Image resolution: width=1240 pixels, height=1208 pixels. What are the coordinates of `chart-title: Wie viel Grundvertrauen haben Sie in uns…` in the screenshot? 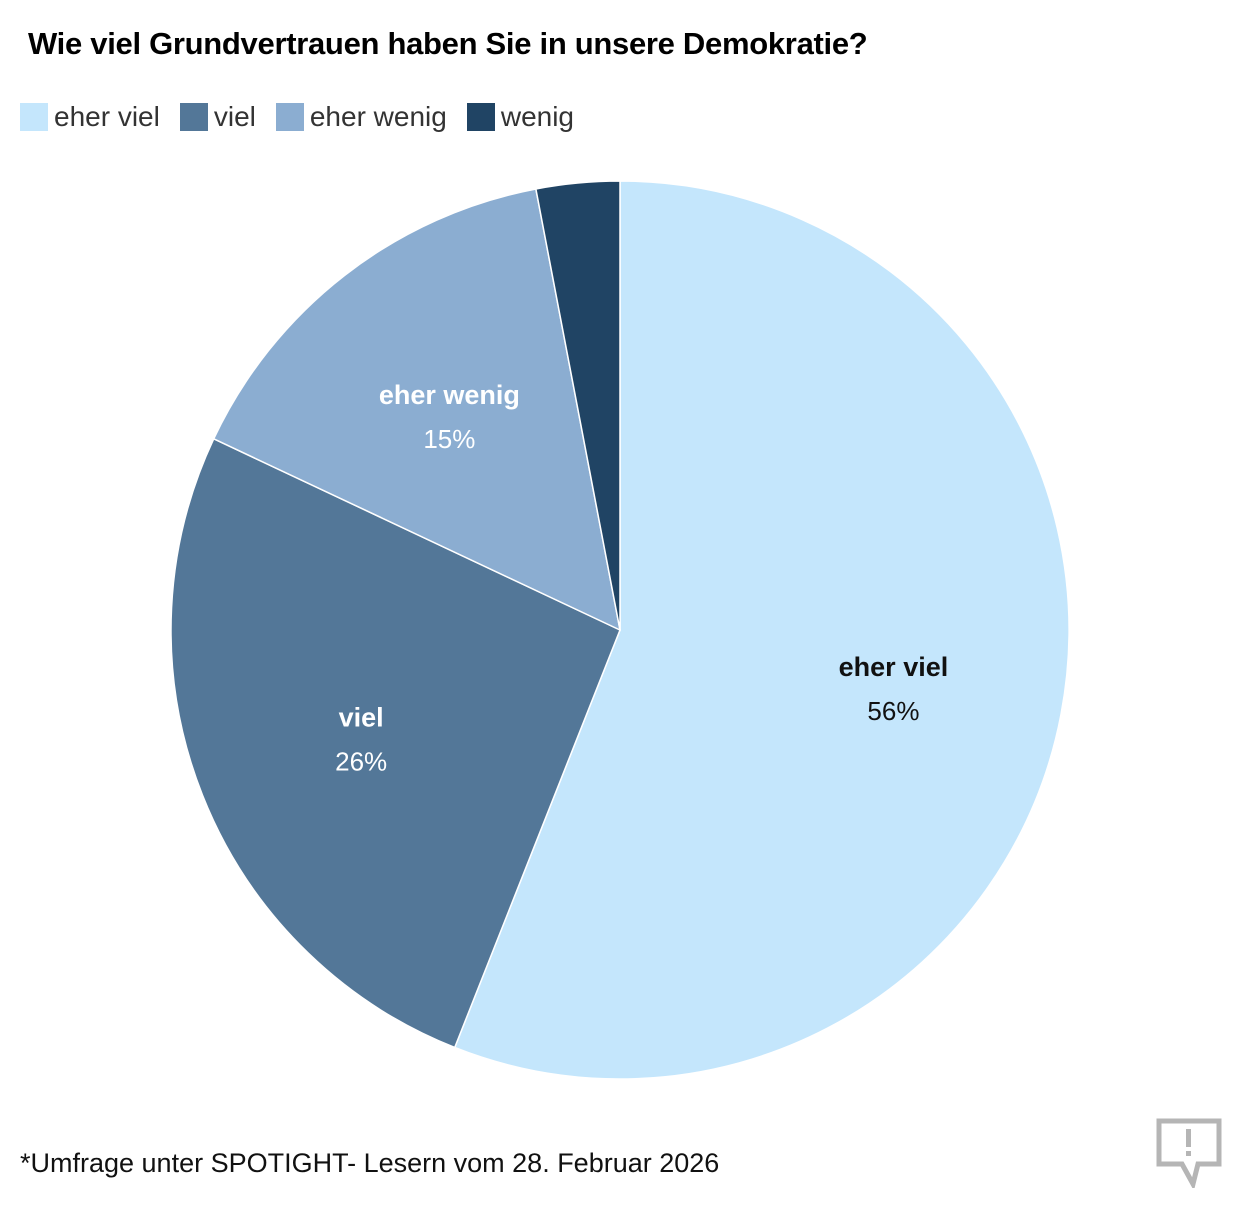 It's located at (448, 43).